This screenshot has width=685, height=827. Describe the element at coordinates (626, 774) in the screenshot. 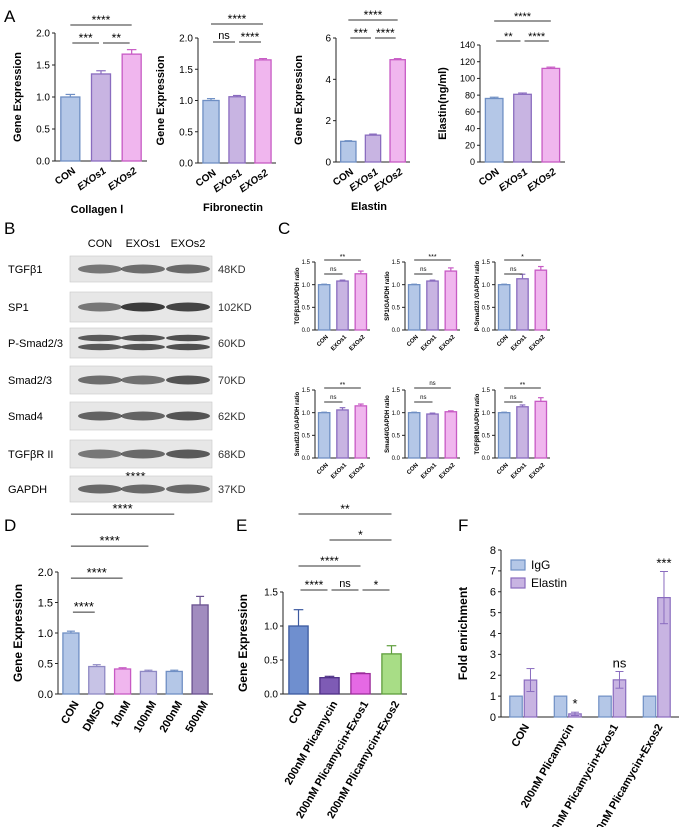

I see `category-label: 200nM Plicamycin+Exos2` at that location.